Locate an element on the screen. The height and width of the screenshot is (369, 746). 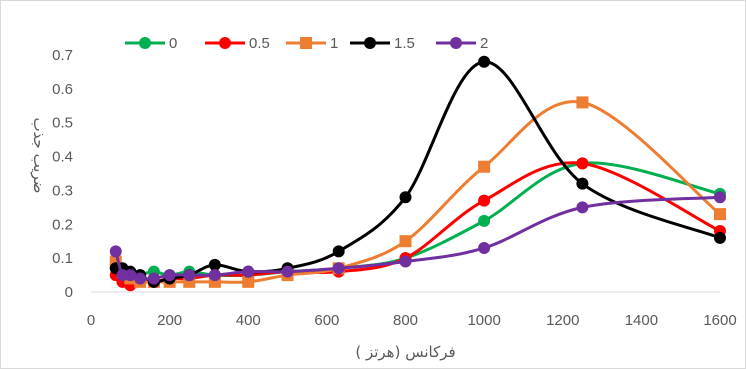
x-tick-label: 0 is located at coordinates (91, 320).